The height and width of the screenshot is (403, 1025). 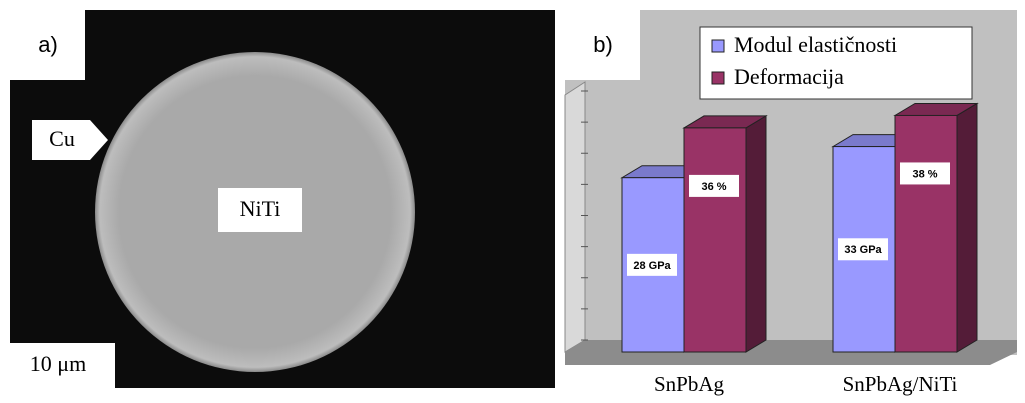 I want to click on value-label: 36 %, so click(x=713, y=187).